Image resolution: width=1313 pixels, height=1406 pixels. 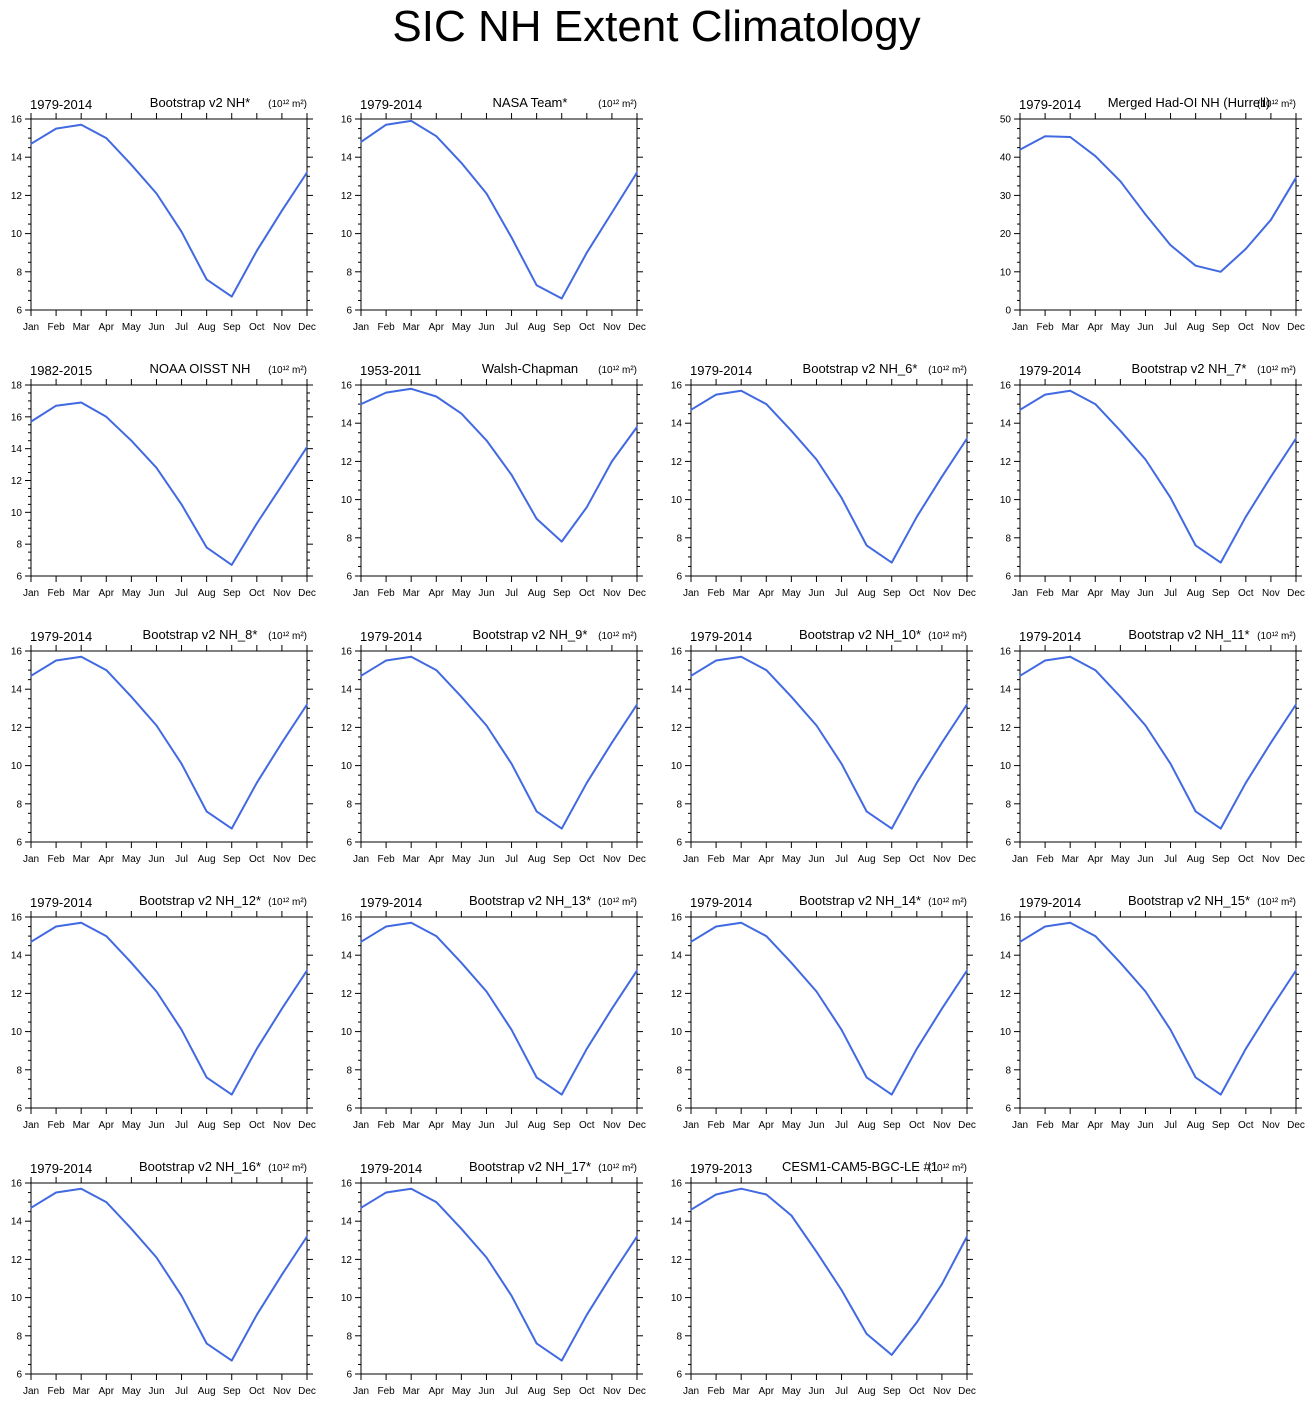 What do you see at coordinates (942, 1125) in the screenshot?
I see `x-tick-label: Nov` at bounding box center [942, 1125].